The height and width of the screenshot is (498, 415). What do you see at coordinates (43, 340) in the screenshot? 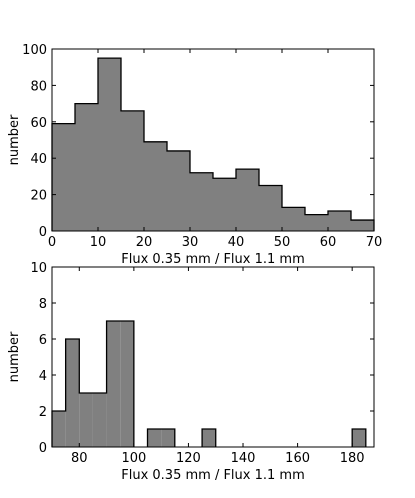
I see `y-tick-label: 6` at bounding box center [43, 340].